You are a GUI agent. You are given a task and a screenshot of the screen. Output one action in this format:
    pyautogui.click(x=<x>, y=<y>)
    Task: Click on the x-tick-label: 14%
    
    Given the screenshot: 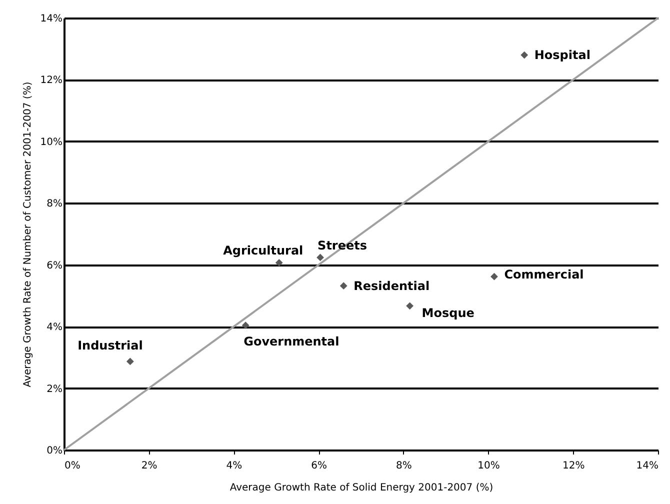 What is the action you would take?
    pyautogui.click(x=647, y=466)
    